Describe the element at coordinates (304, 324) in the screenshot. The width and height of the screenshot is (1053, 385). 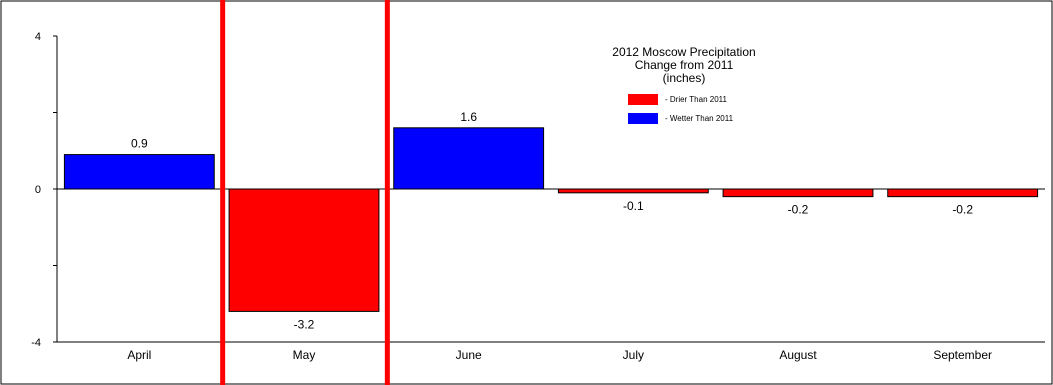
I see `data-label: -3.2` at that location.